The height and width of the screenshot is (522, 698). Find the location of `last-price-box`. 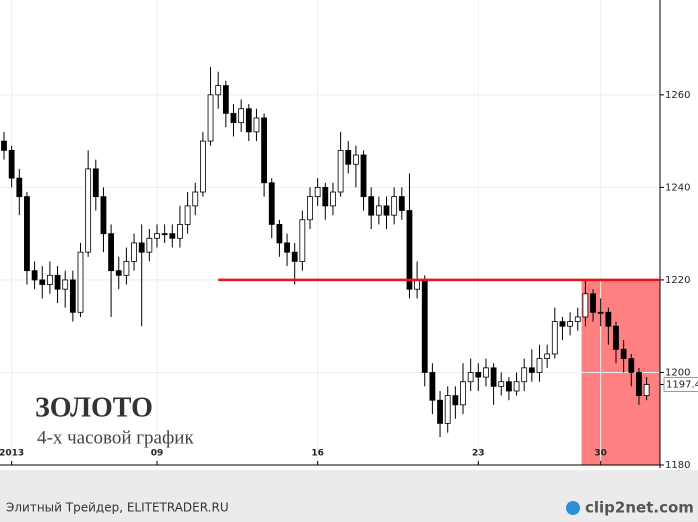

last-price-box is located at coordinates (680, 384).